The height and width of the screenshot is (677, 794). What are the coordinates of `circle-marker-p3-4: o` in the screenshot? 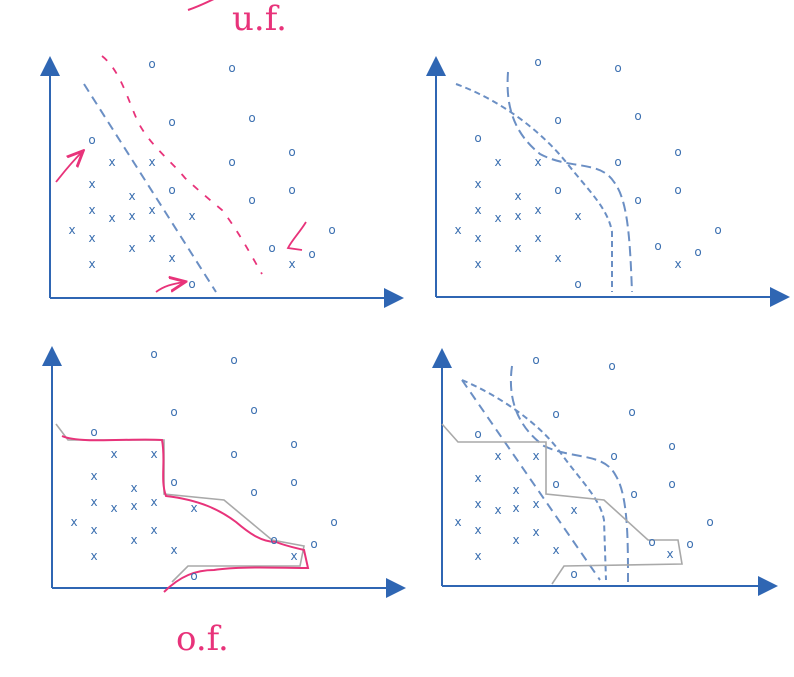 It's located at (93, 432).